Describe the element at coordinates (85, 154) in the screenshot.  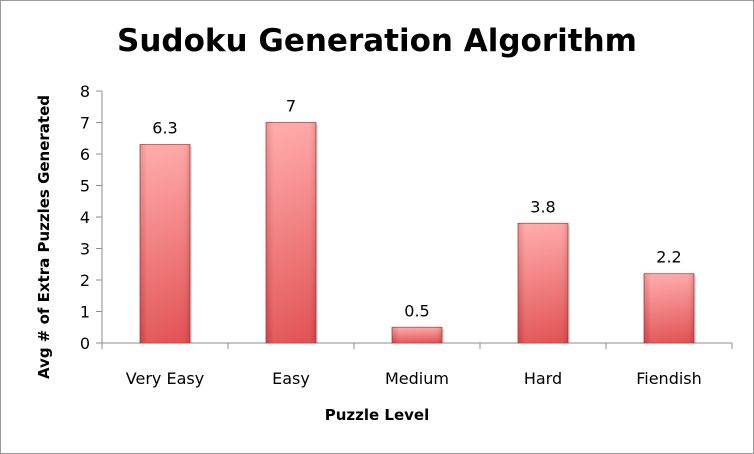
I see `y-tick-label: 6` at that location.